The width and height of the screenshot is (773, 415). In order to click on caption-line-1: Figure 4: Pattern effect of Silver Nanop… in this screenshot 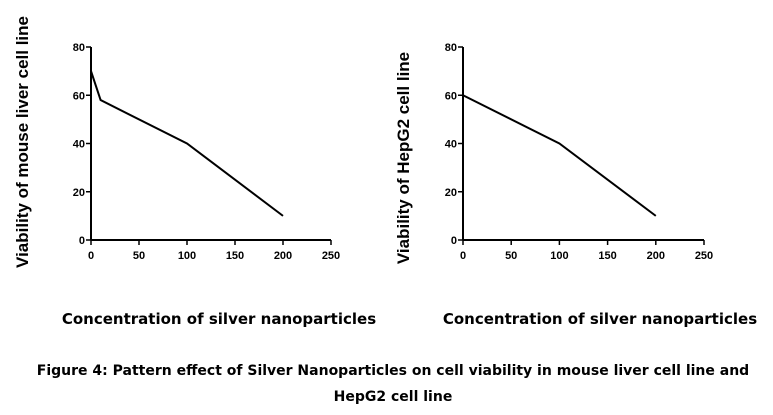, I will do `click(393, 371)`.